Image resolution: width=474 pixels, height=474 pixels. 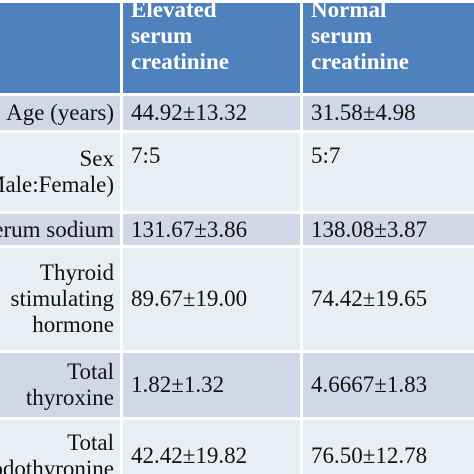 I want to click on cell-normal-tsh: 74.42±19.65, so click(x=387, y=299).